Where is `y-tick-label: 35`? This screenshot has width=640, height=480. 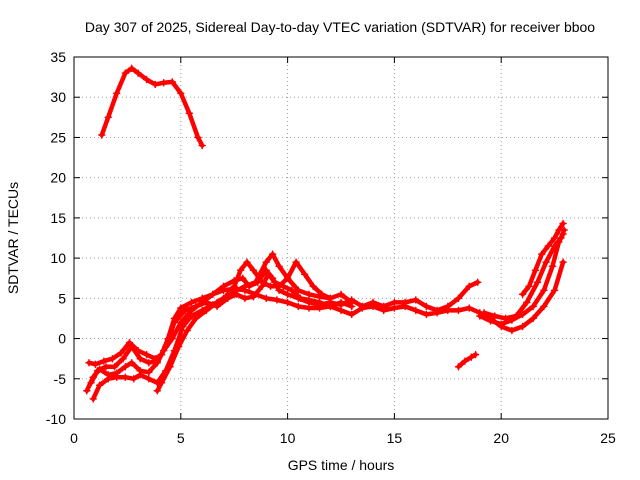
y-tick-label: 35 is located at coordinates (58, 57).